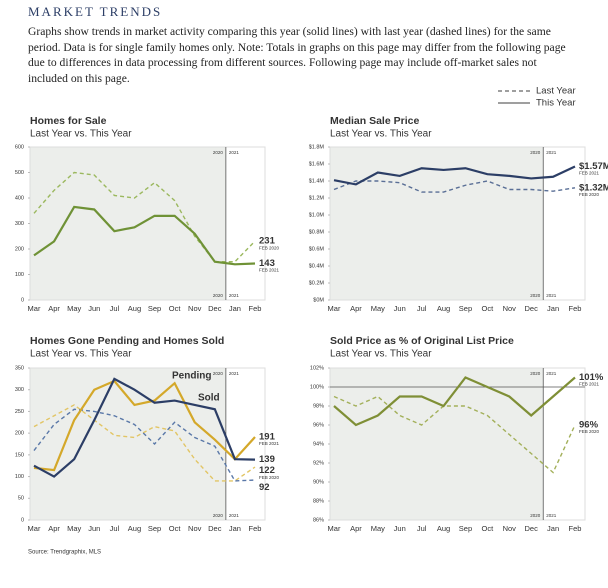 The width and height of the screenshot is (608, 588). What do you see at coordinates (267, 241) in the screenshot?
I see `data-label: 231` at bounding box center [267, 241].